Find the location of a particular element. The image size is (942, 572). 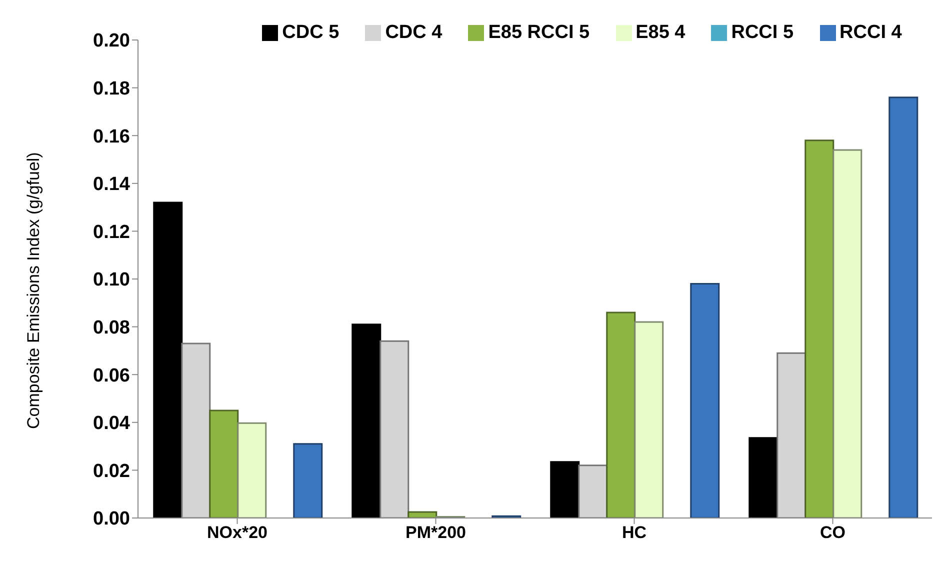

y-tick-label: 0.14 is located at coordinates (111, 185).